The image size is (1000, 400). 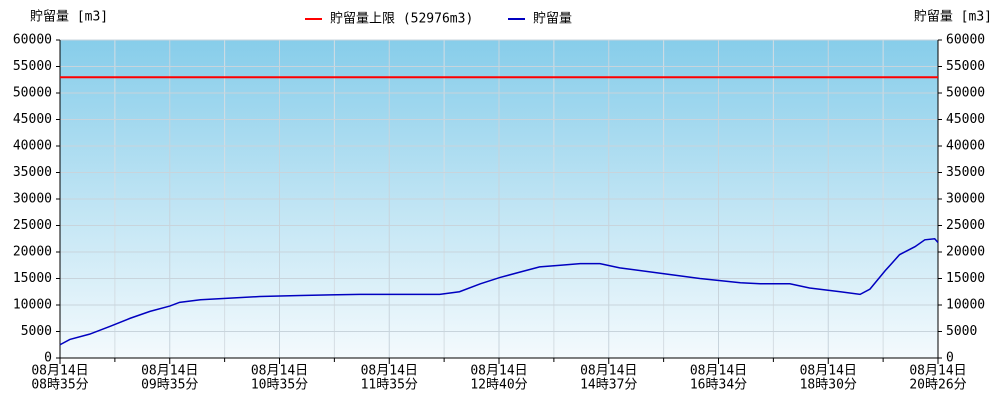 I want to click on x-tick-label: 08時35分, so click(x=59, y=385).